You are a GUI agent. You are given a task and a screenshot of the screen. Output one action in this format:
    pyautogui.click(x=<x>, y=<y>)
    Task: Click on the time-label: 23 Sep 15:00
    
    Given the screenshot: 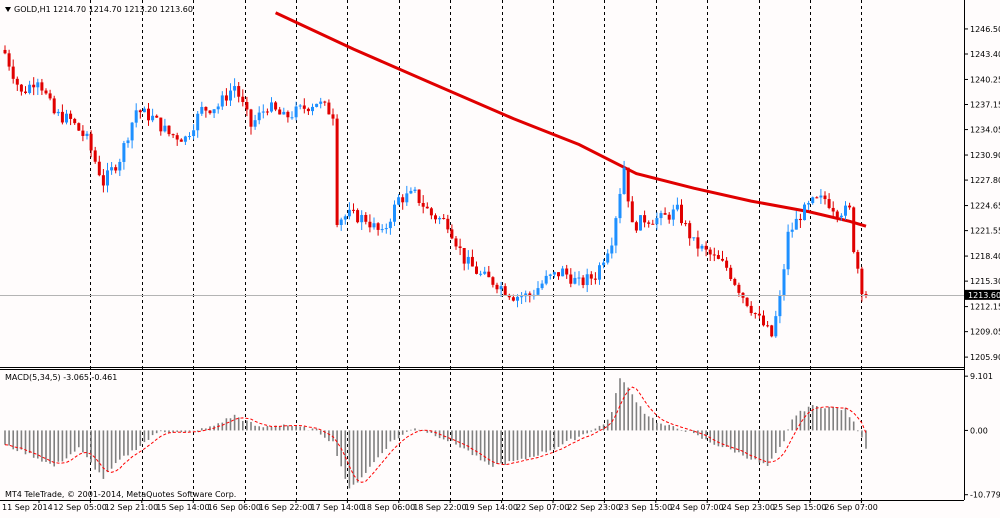 What is the action you would take?
    pyautogui.click(x=645, y=507)
    